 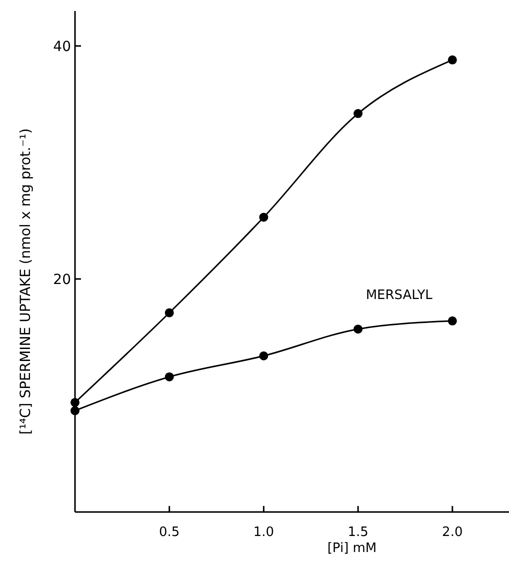 What do you see at coordinates (352, 548) in the screenshot?
I see `x-axis-title: [Pi] mM` at bounding box center [352, 548].